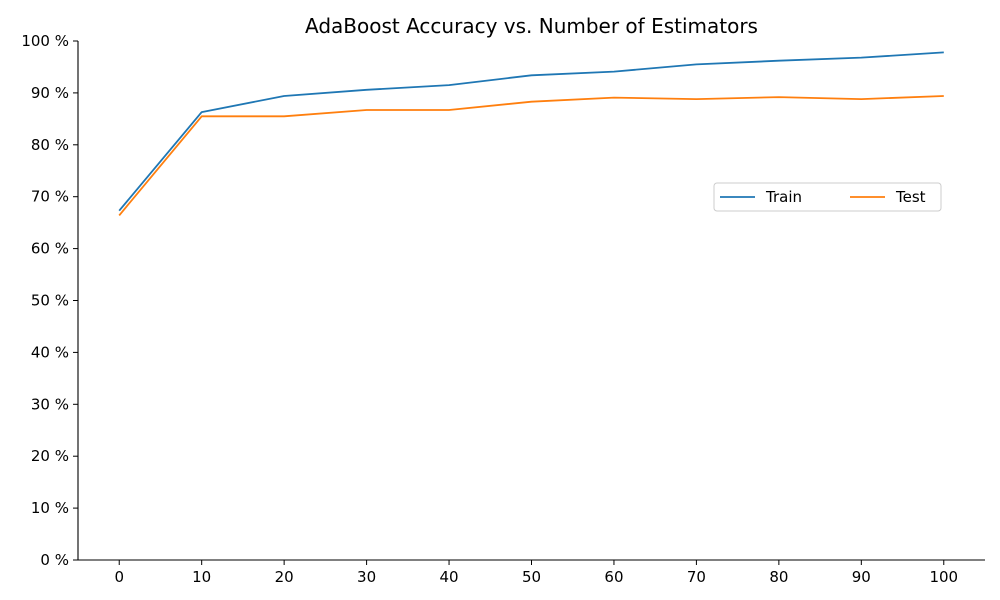  I want to click on y-tick-label: 80 %, so click(50, 145).